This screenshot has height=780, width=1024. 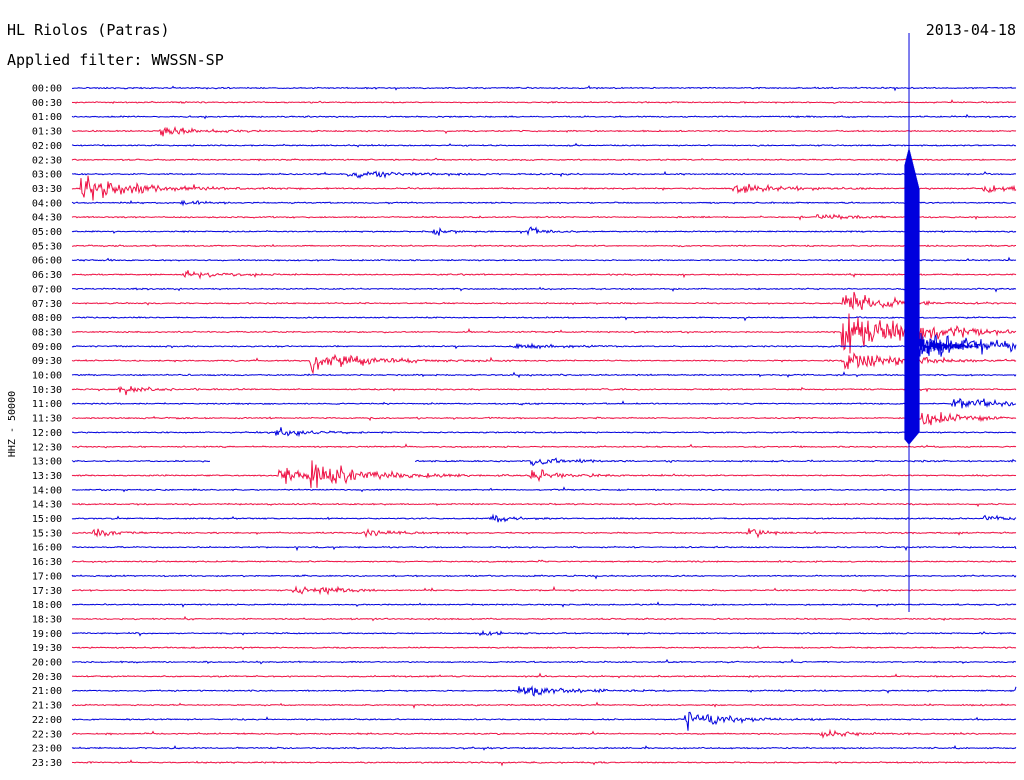 What do you see at coordinates (47, 548) in the screenshot?
I see `row-time-label: 16:00` at bounding box center [47, 548].